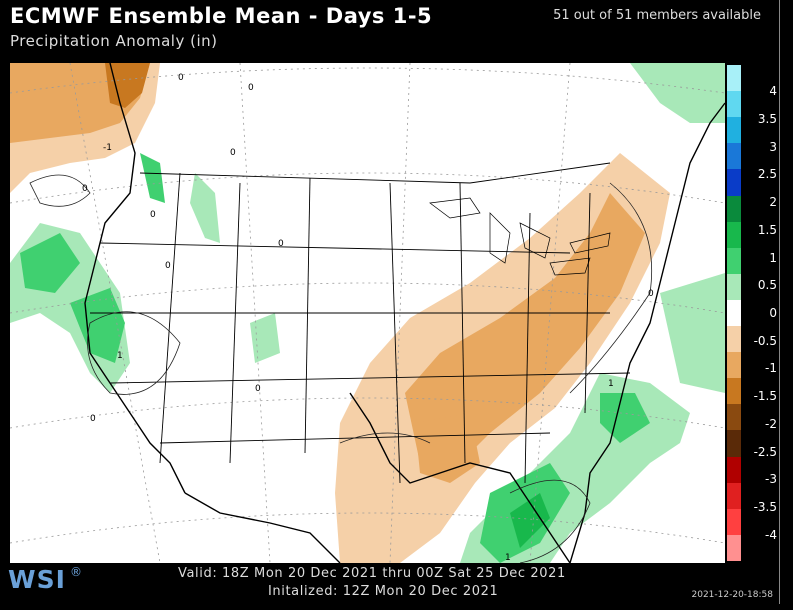 This screenshot has width=793, height=610. I want to click on legend-label: -3.5, so click(765, 507).